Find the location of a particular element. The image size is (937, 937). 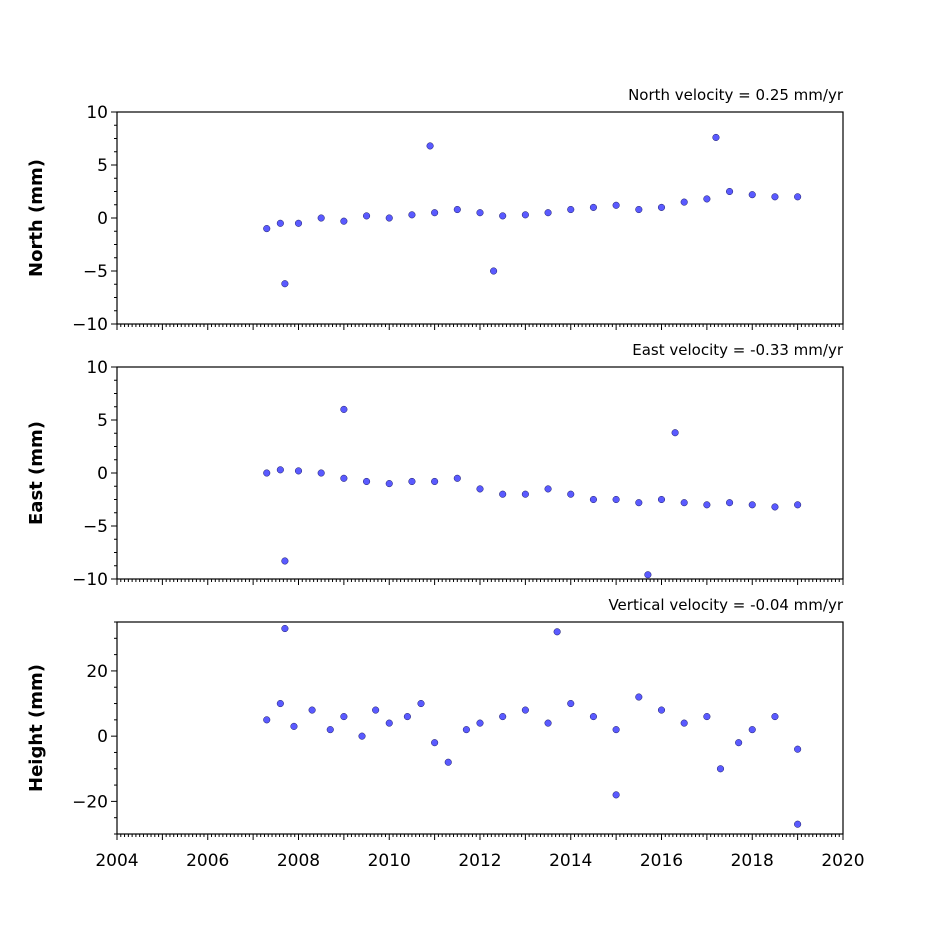

x-tick-label: 2012 is located at coordinates (479, 861).